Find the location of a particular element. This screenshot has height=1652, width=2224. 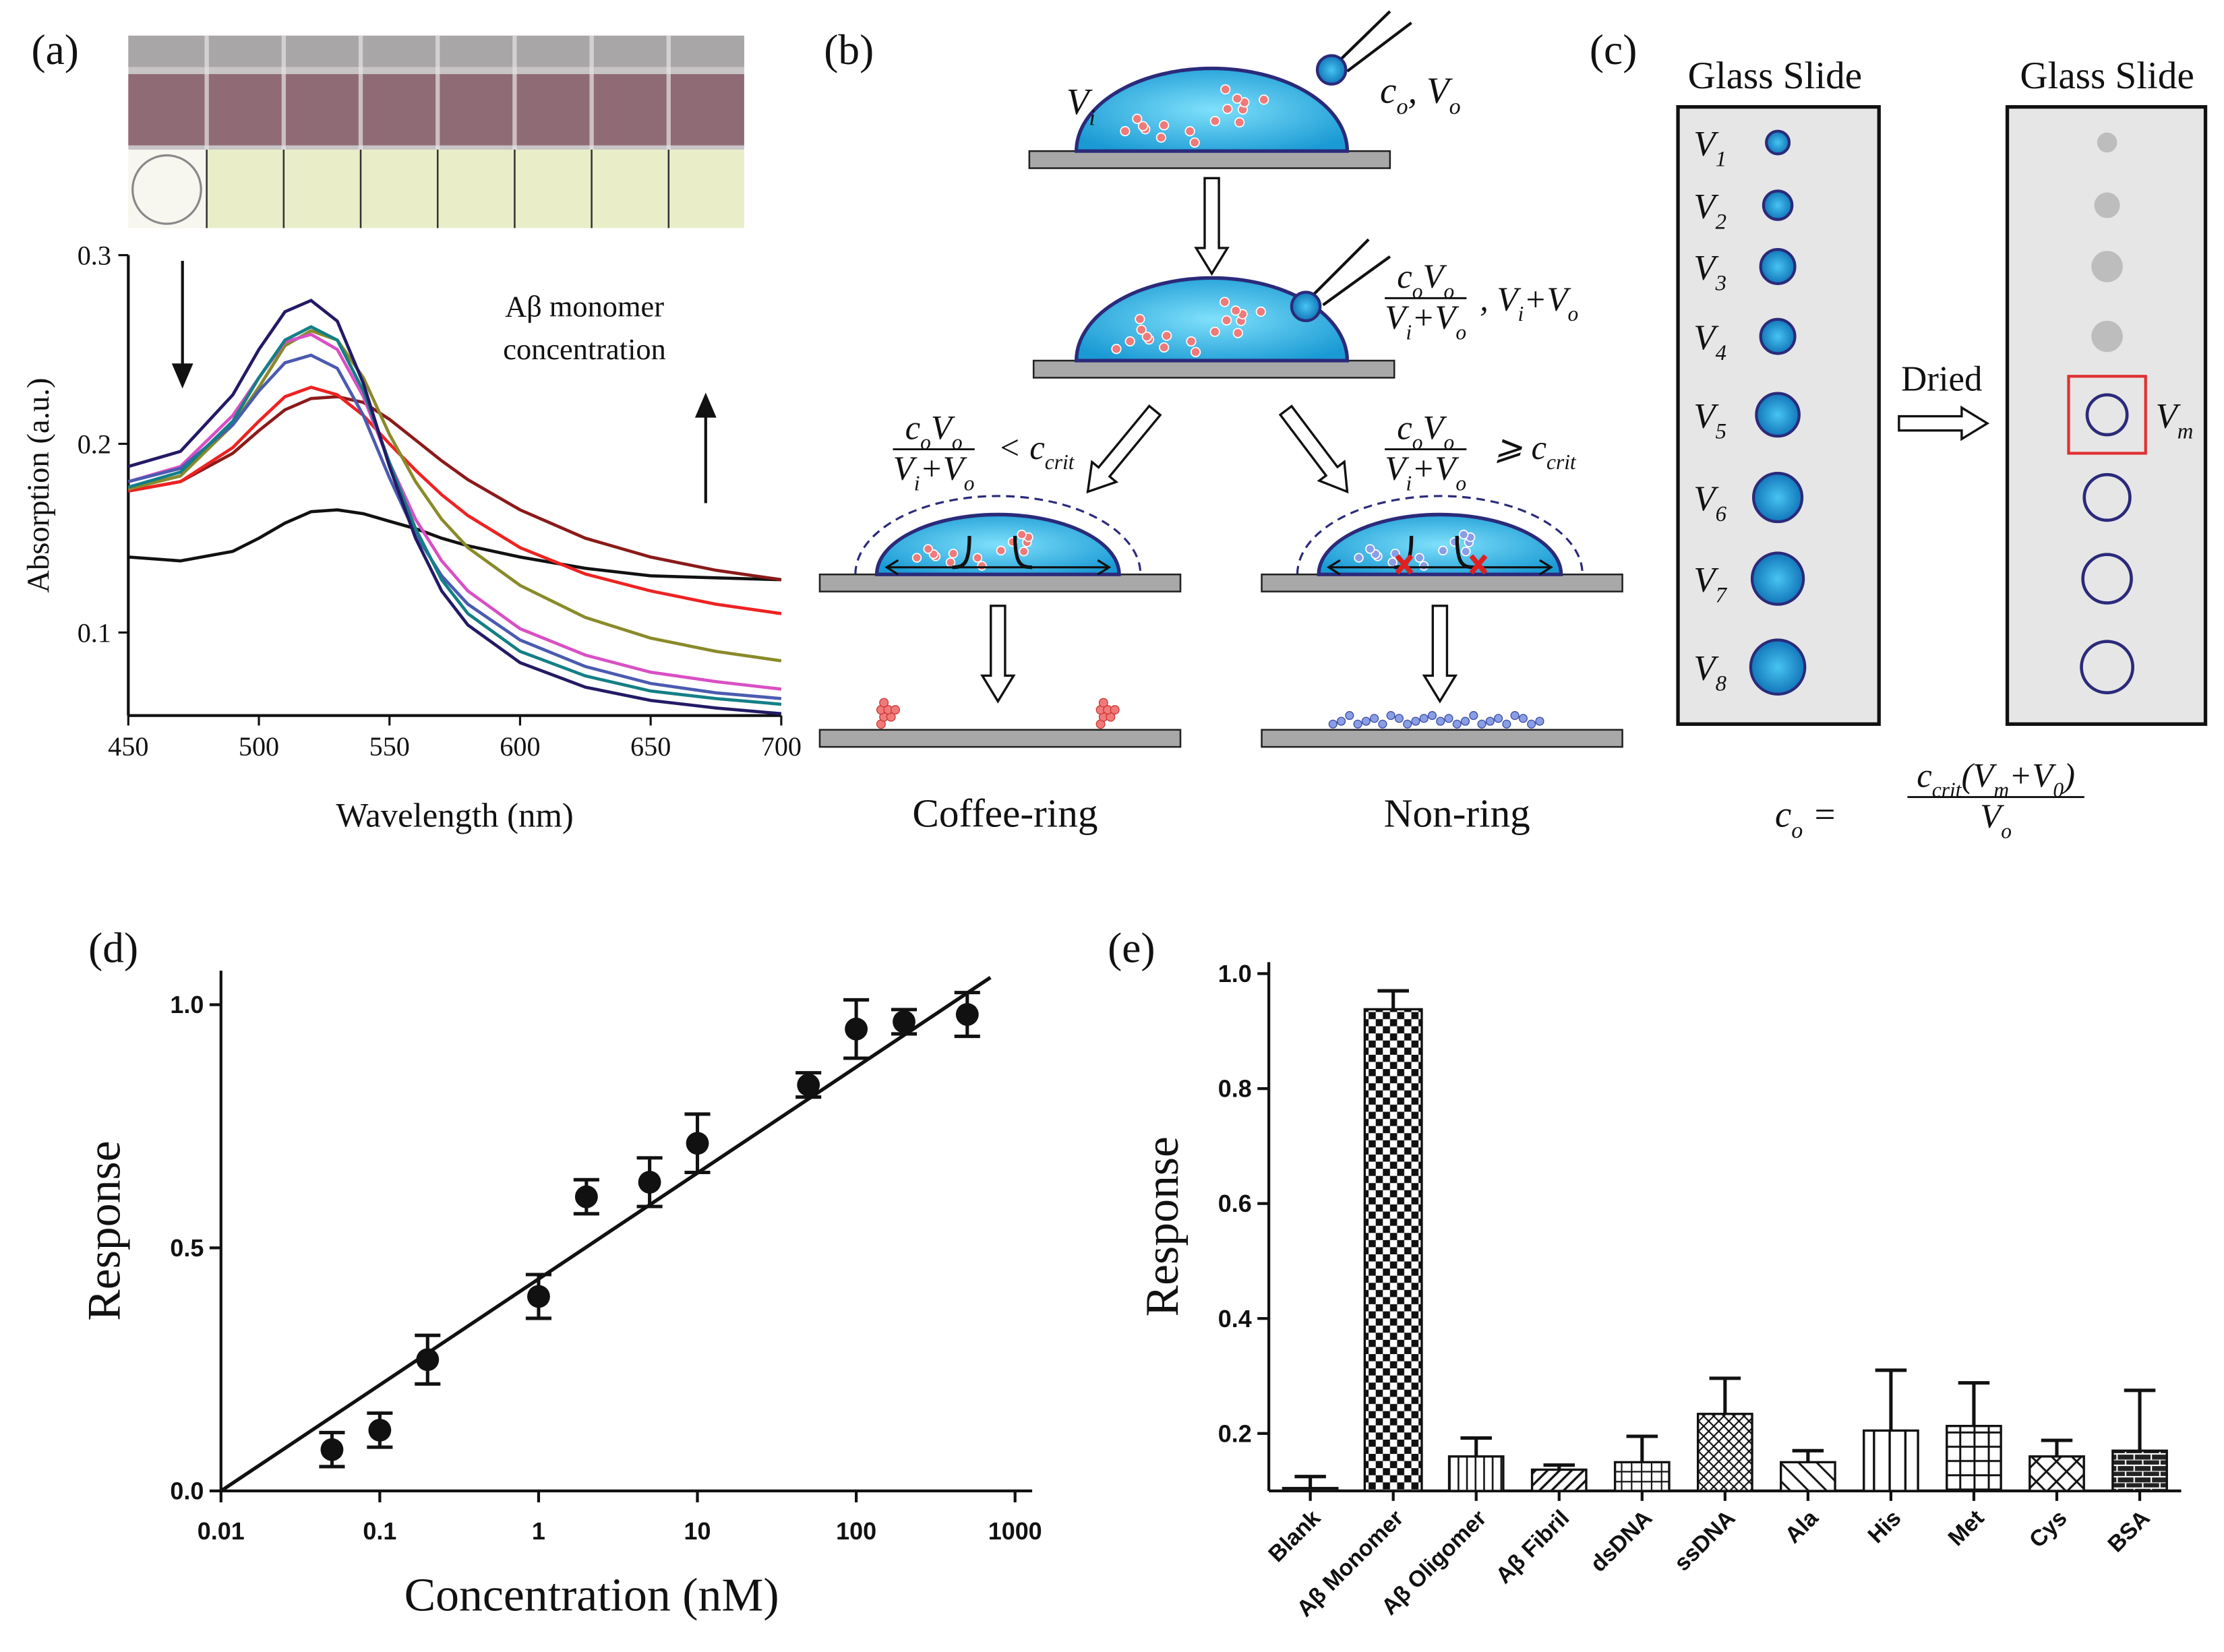

formula-subscript: 2 is located at coordinates (1721, 222).